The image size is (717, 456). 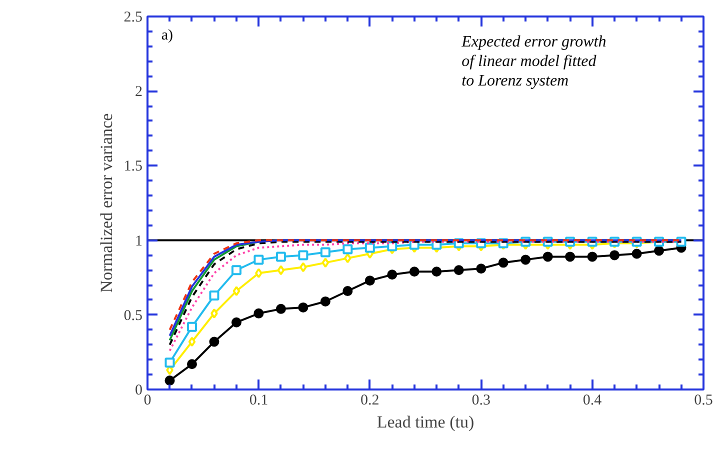 I want to click on x-tick-label: 0.5, so click(x=703, y=400).